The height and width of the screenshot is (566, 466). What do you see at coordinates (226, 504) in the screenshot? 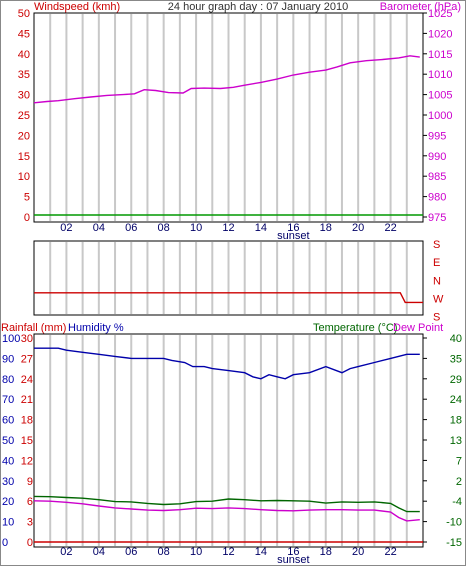
I see `temperature-line` at bounding box center [226, 504].